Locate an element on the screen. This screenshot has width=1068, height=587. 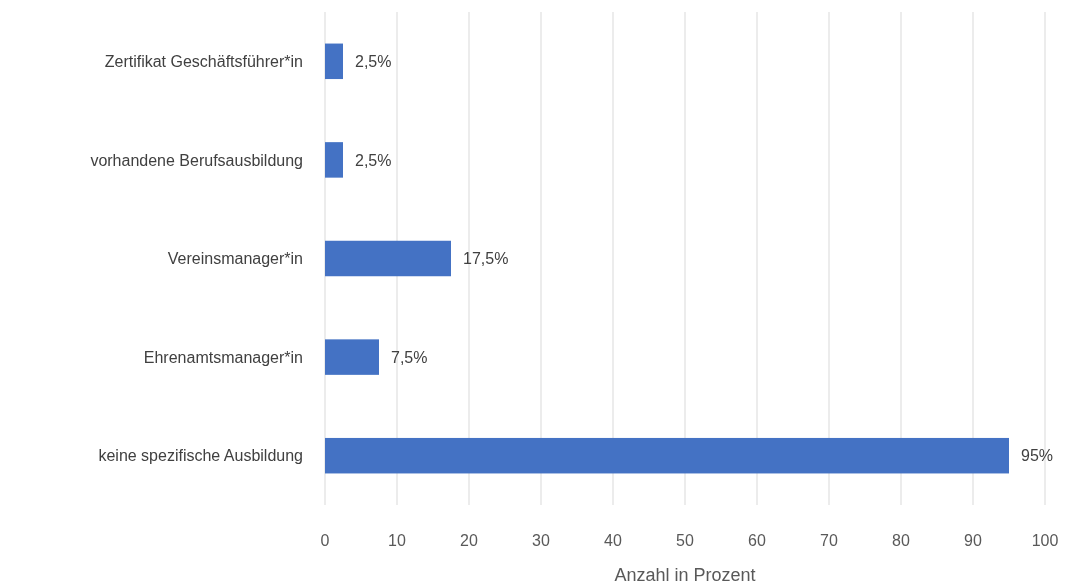
y-tick-label: Ehrenamtsmanager*in is located at coordinates (223, 357).